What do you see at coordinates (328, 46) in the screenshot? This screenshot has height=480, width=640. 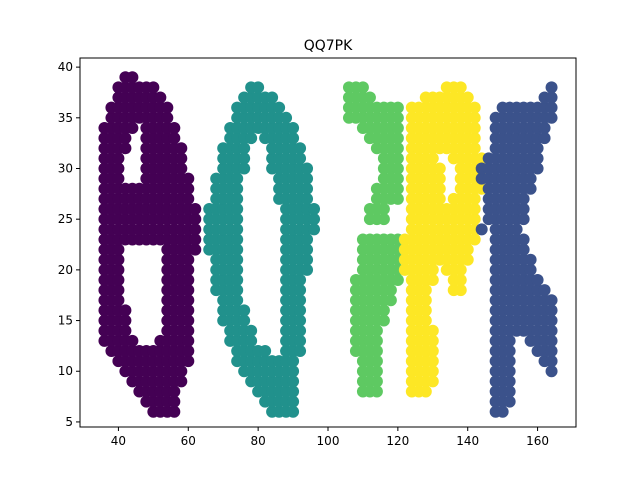 I see `chart-title: QQ7PK` at bounding box center [328, 46].